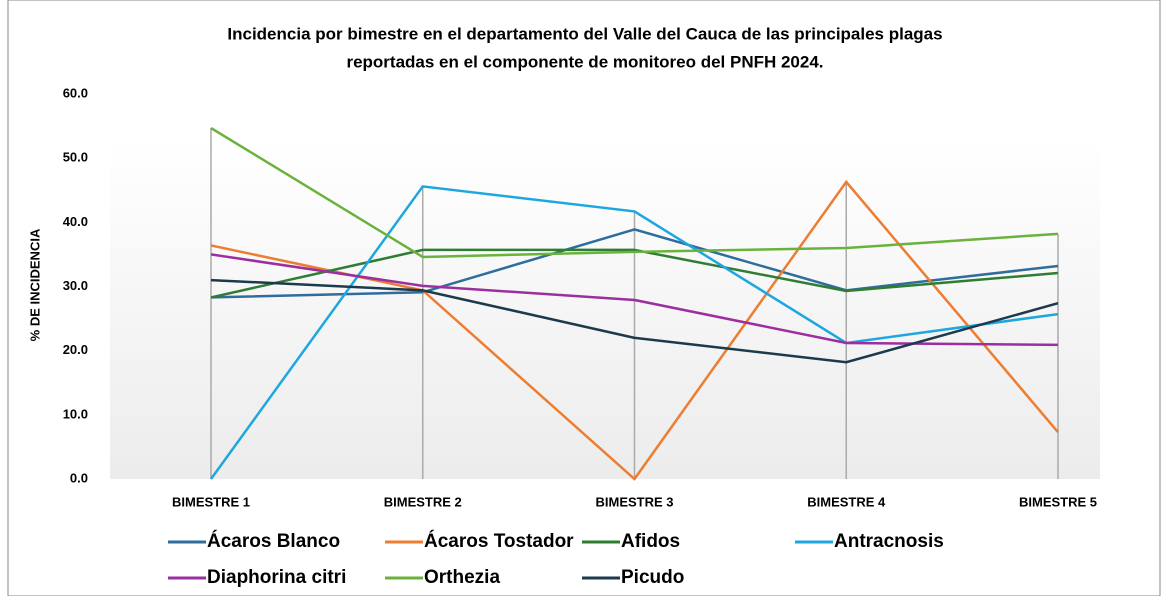 The width and height of the screenshot is (1168, 601). Describe the element at coordinates (462, 577) in the screenshot. I see `legend-label: Orthezia` at that location.